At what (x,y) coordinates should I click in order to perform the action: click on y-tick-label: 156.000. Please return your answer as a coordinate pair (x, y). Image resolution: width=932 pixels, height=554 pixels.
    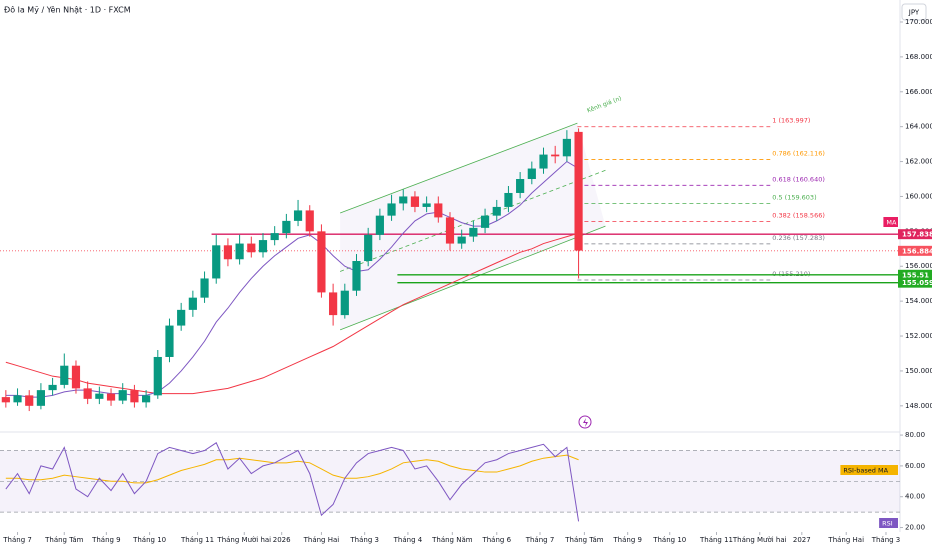
    Looking at the image, I should click on (918, 266).